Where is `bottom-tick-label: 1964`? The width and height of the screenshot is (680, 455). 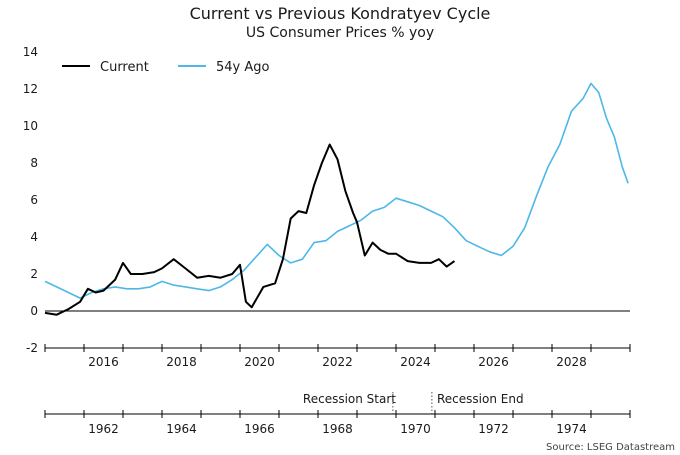
bottom-tick-label: 1964 is located at coordinates (181, 429).